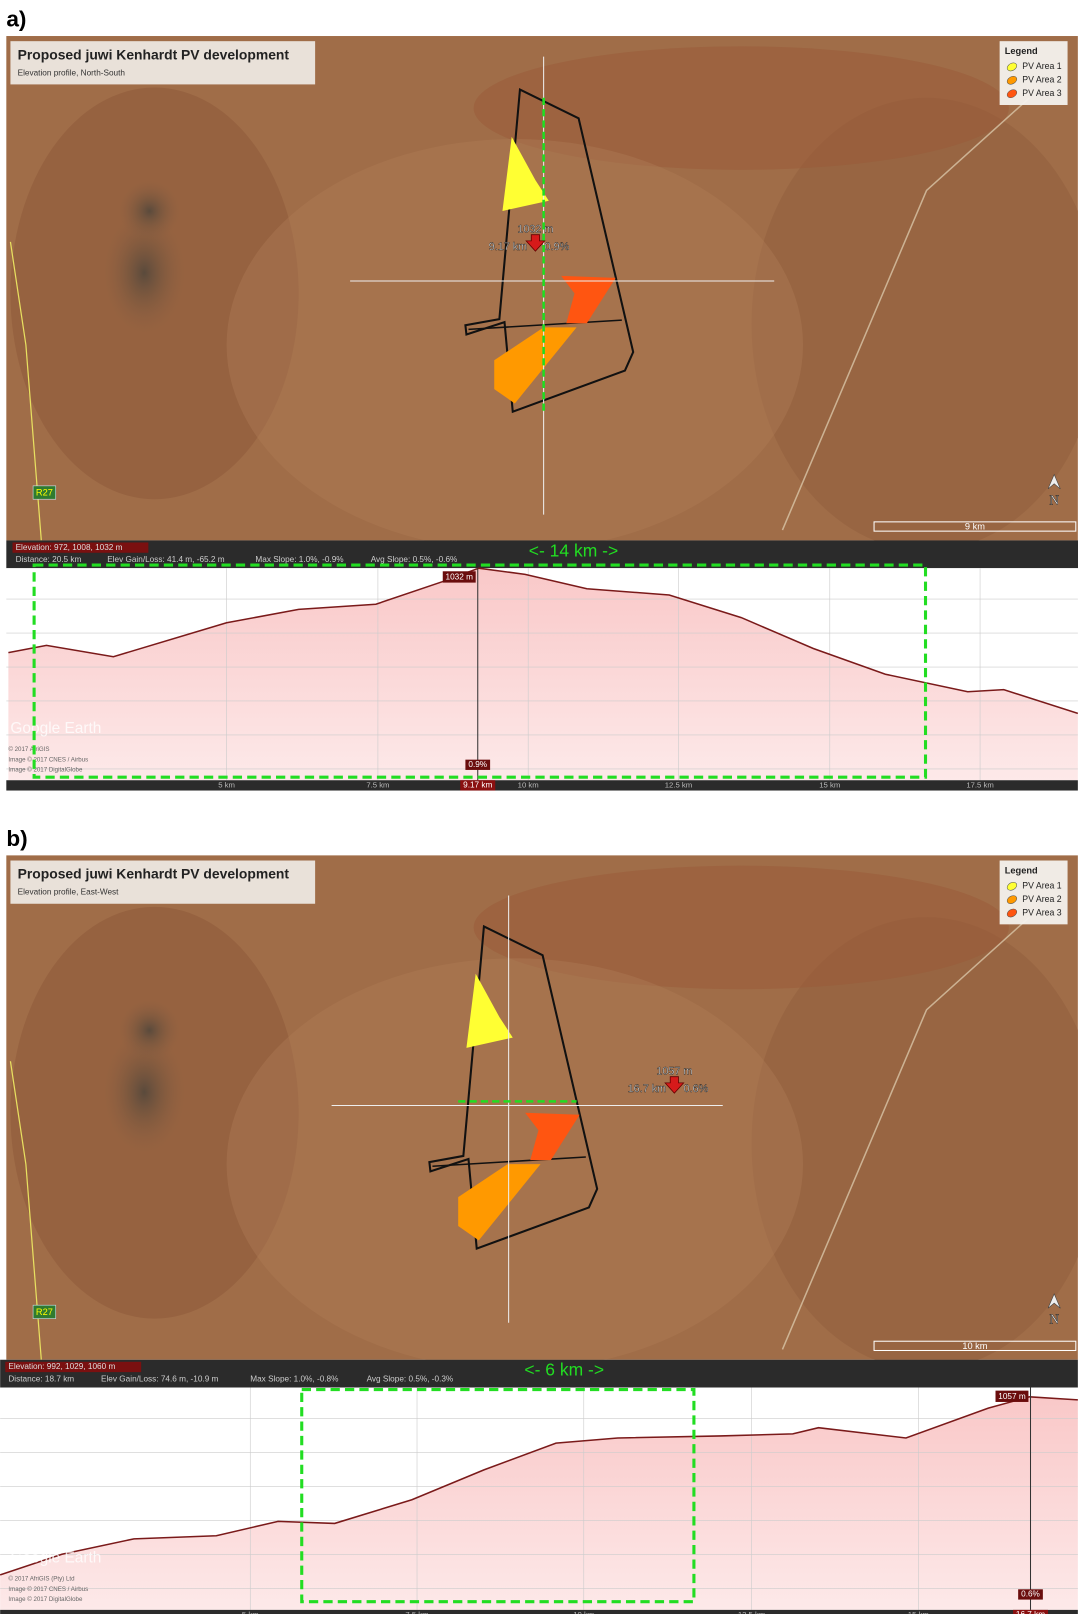 This screenshot has height=1614, width=1078. I want to click on scale-label: 10 km, so click(974, 1346).